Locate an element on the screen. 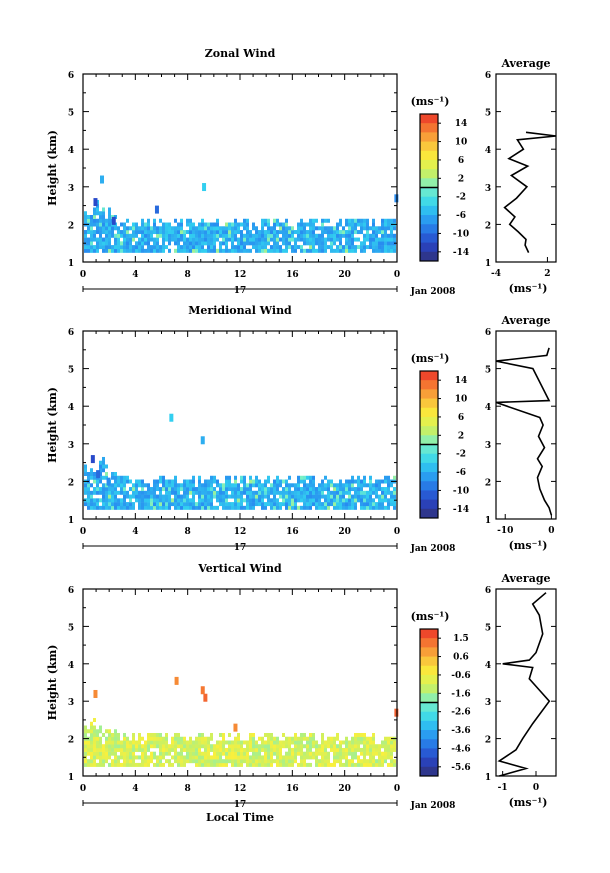  x-tick-label: 12 is located at coordinates (240, 532).